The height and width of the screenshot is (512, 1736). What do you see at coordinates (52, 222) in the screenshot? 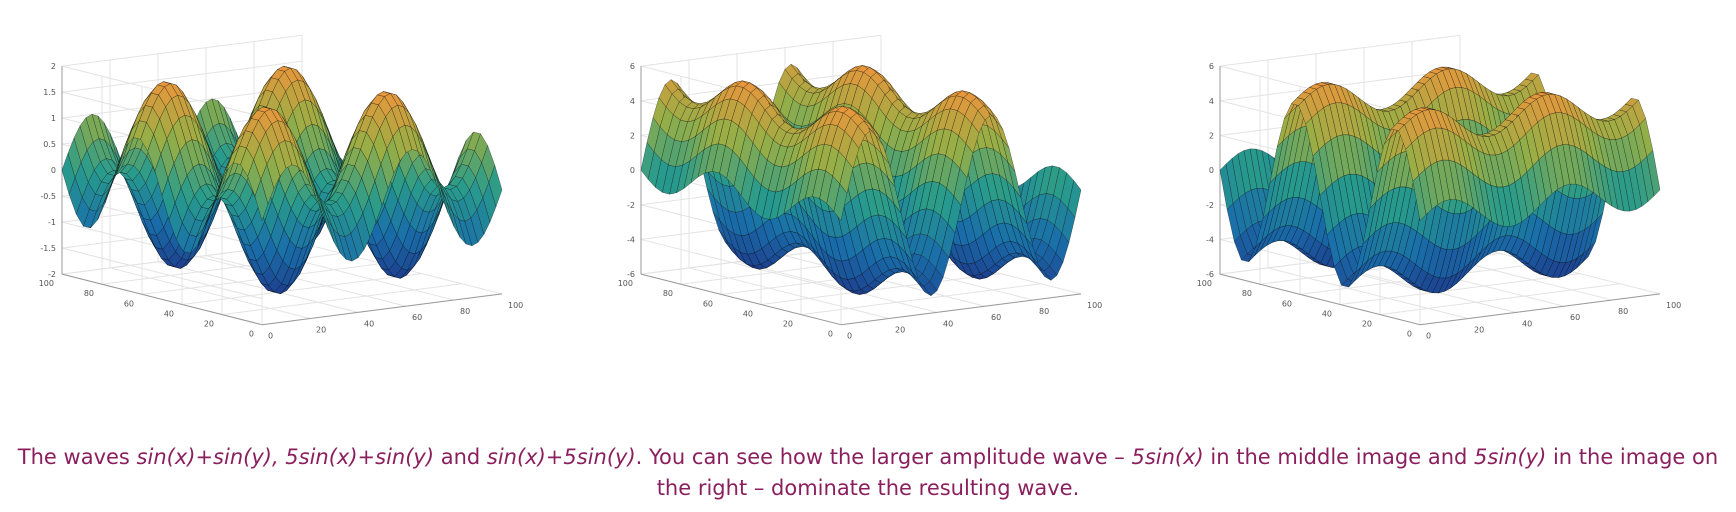
I see `z-tick-label: -1` at bounding box center [52, 222].